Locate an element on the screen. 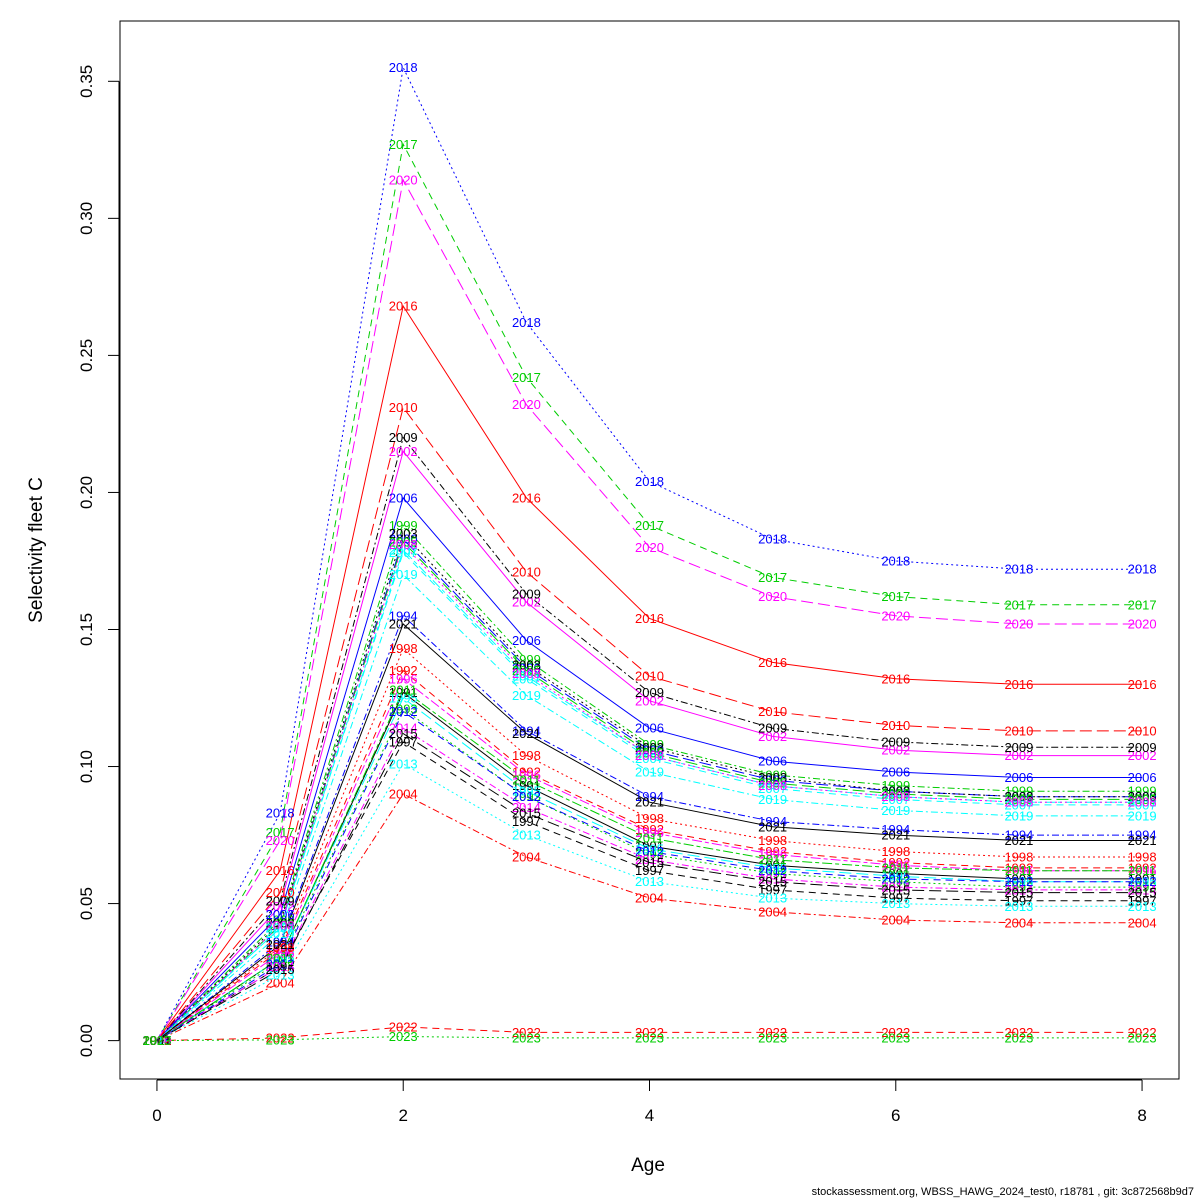  x-tick-label: 2 is located at coordinates (402, 1115).